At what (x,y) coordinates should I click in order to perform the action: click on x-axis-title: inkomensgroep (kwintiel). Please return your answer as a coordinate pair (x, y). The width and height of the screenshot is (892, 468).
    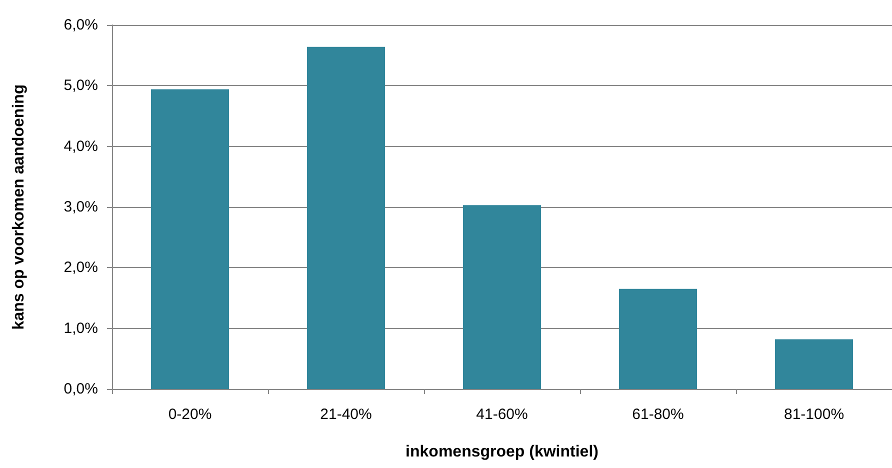
    Looking at the image, I should click on (502, 452).